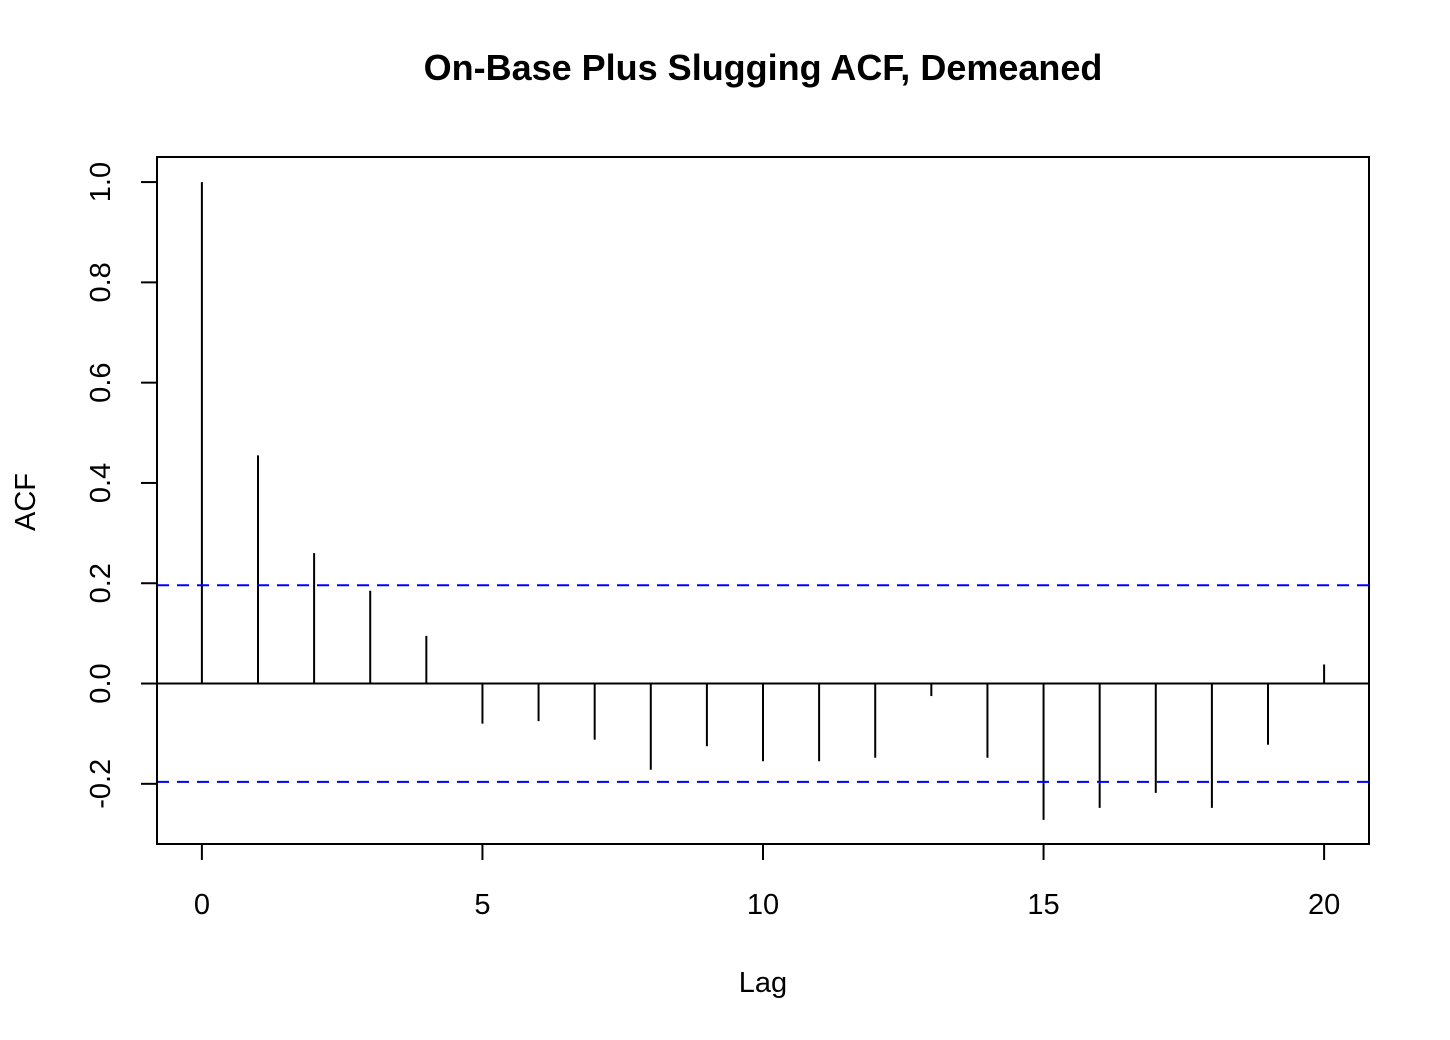 Image resolution: width=1450 pixels, height=1040 pixels. Describe the element at coordinates (482, 905) in the screenshot. I see `x-tick-label: 5` at that location.